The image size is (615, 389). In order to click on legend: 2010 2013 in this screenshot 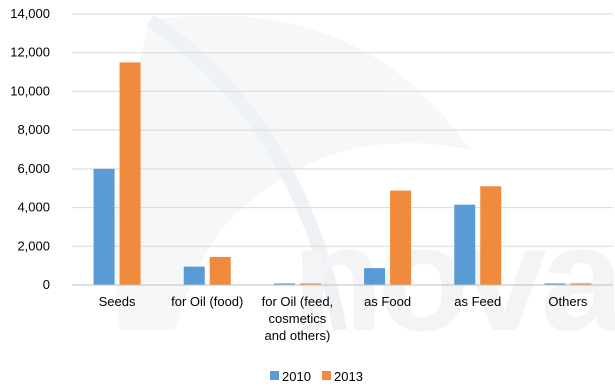, I will do `click(316, 376)`.